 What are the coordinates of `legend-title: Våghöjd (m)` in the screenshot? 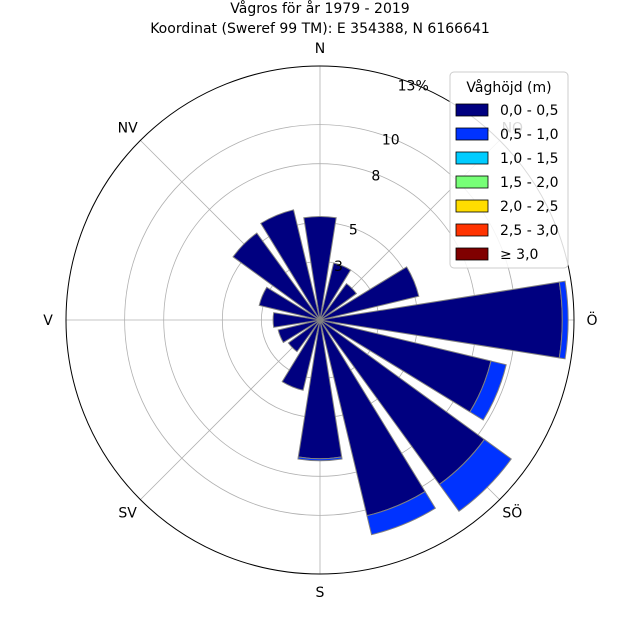 It's located at (508, 87).